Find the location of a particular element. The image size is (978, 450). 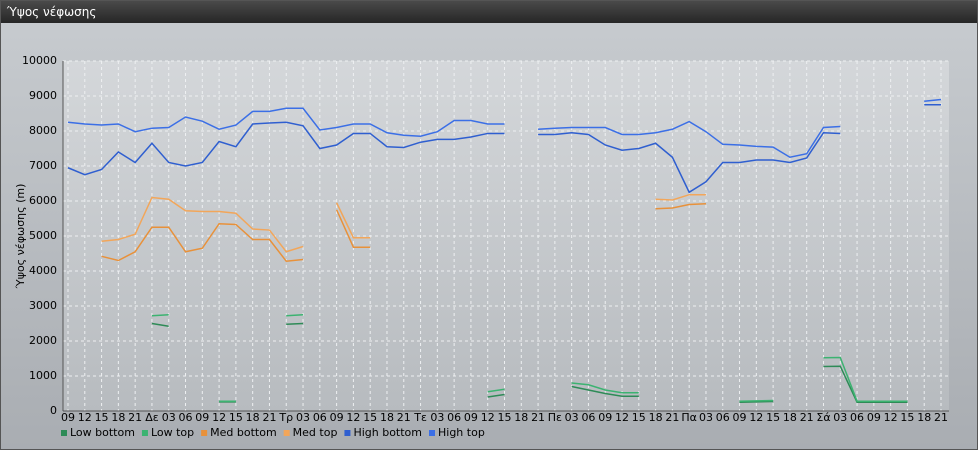

legend-label: Low bottom is located at coordinates (102, 432).